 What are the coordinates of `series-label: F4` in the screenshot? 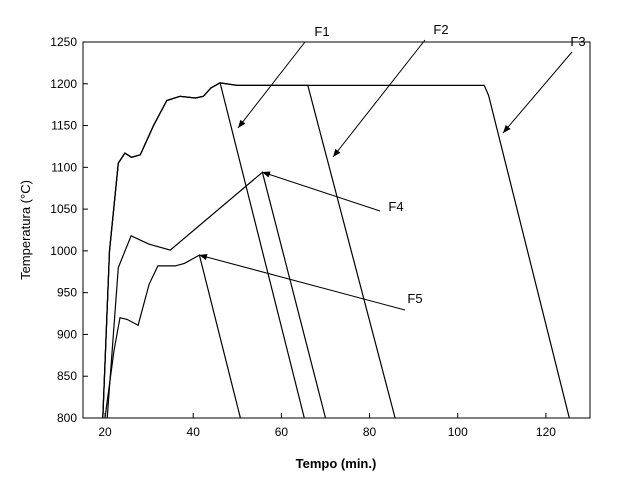 It's located at (395, 206).